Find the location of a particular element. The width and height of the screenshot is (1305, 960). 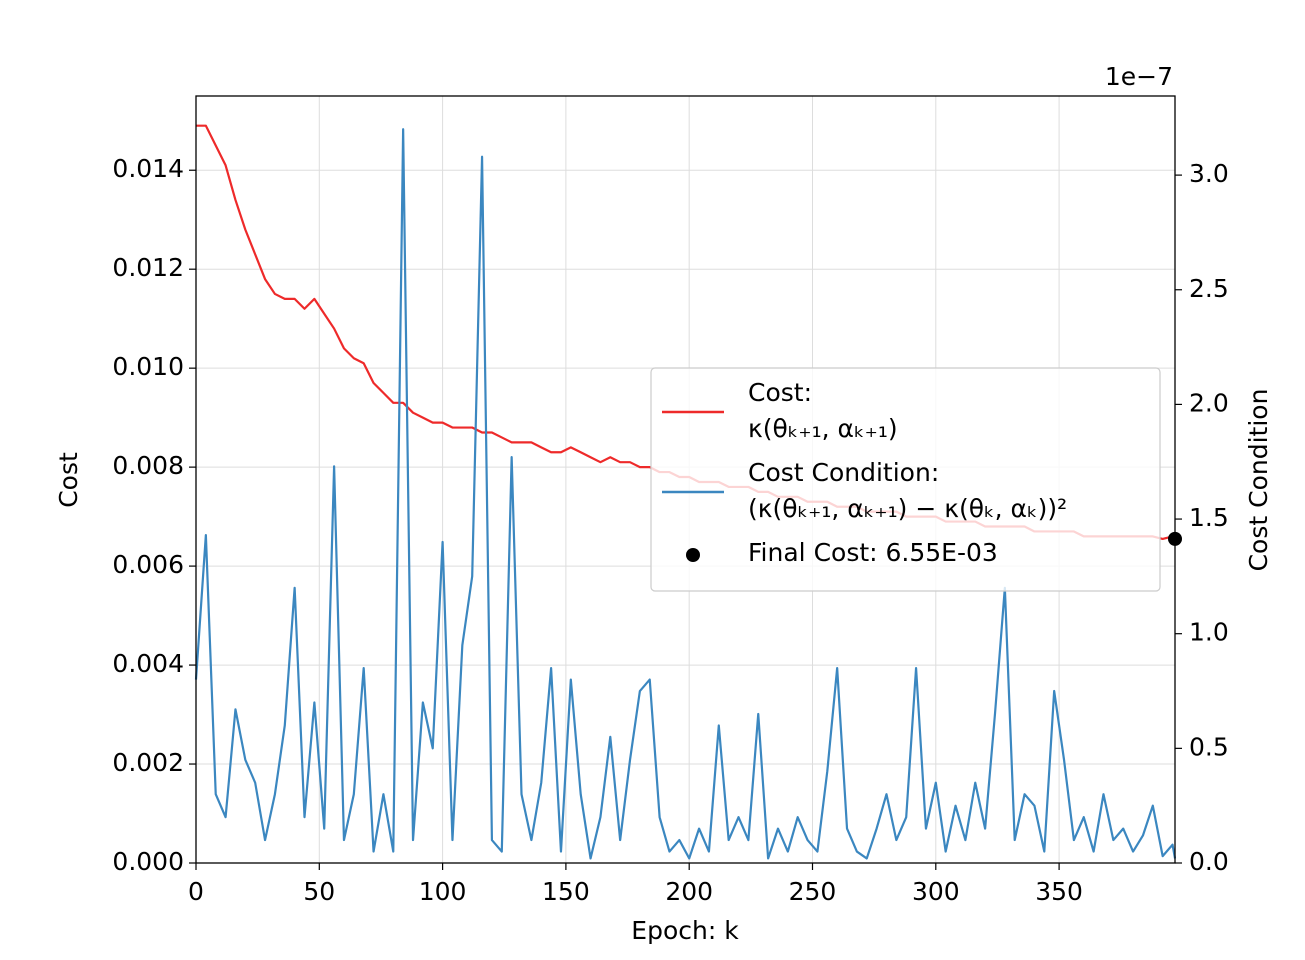

y-tick-label: 0.000 is located at coordinates (148, 861).